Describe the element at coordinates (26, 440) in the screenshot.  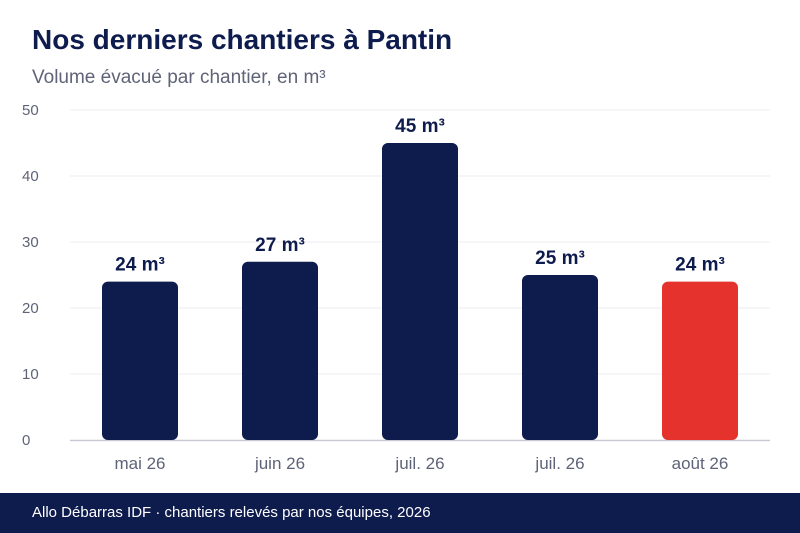
I see `y-tick-label: 0` at that location.